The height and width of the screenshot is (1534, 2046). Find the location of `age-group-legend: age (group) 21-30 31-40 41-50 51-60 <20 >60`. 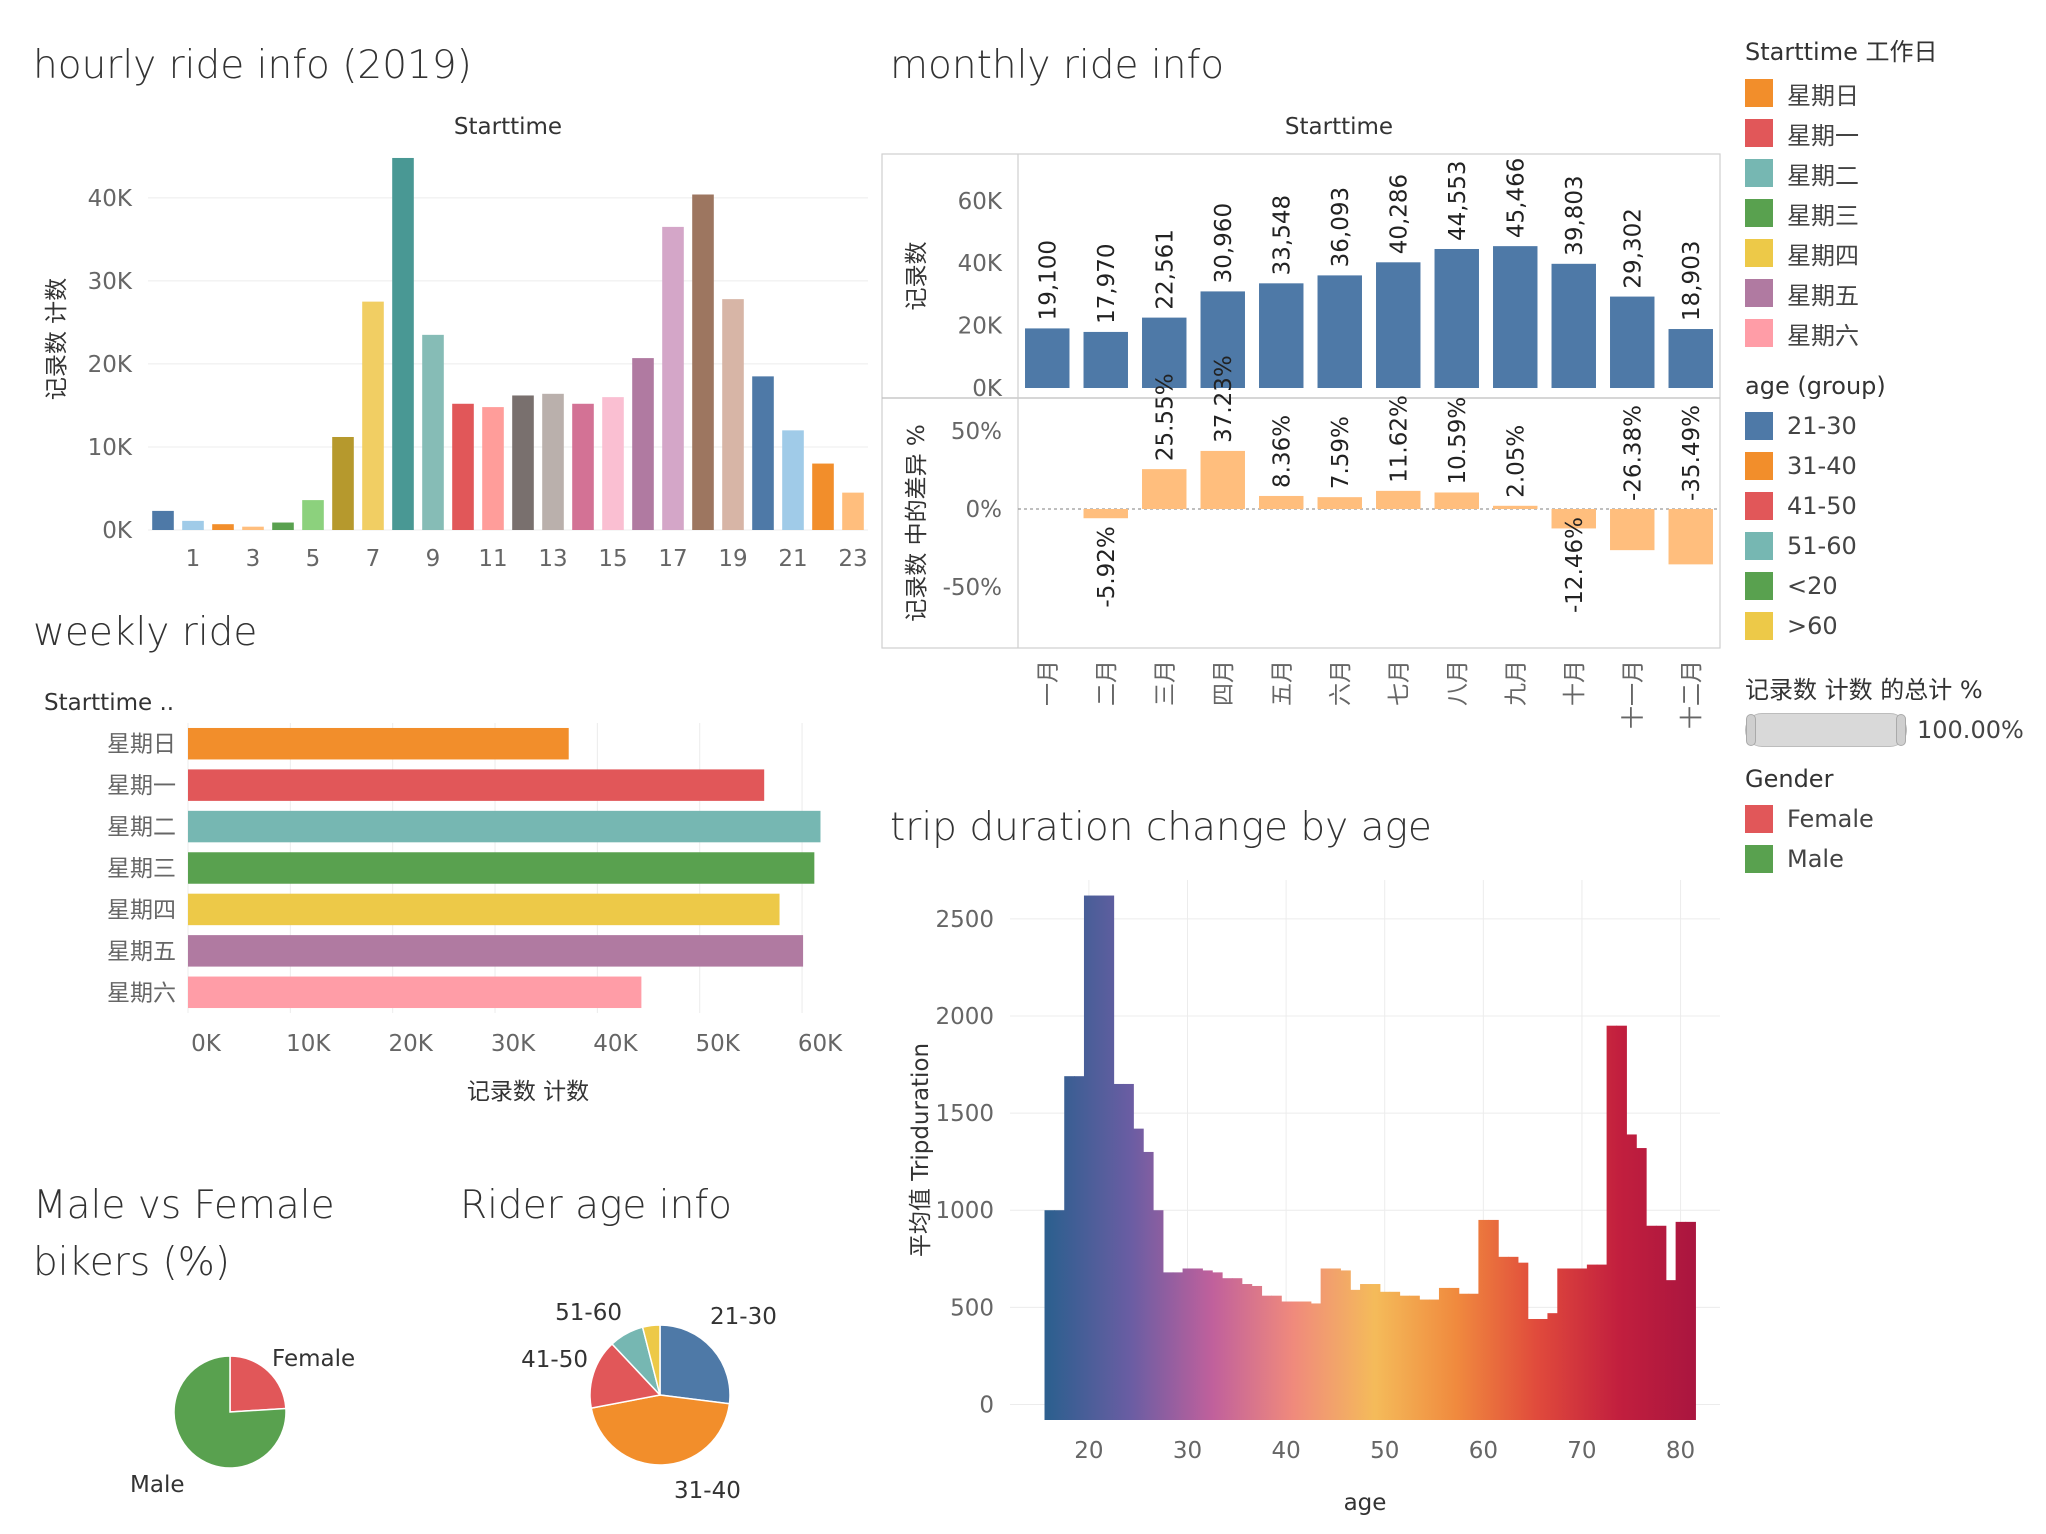

age-group-legend: age (group) 21-30 31-40 41-50 51-60 <20 >60 is located at coordinates (1815, 509).